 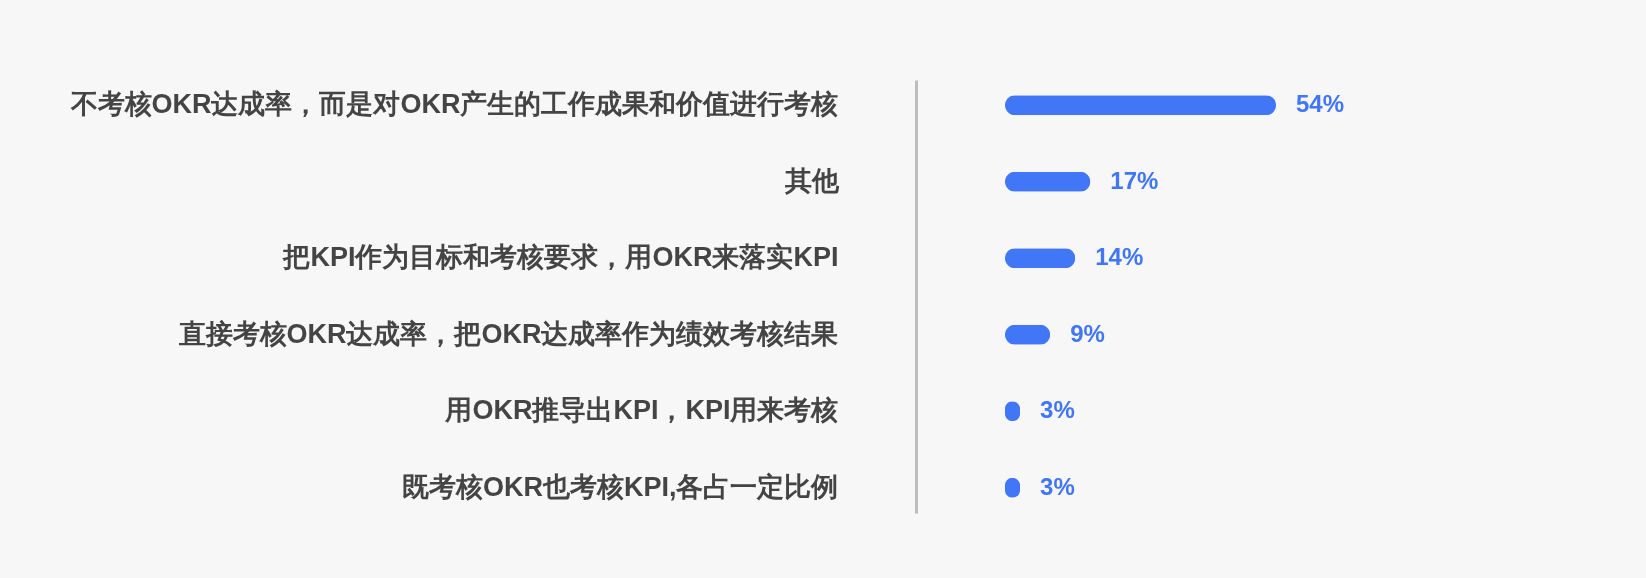 I want to click on y-tick-label: 既考核OKR也考核KPI,各占一定比例, so click(x=620, y=486).